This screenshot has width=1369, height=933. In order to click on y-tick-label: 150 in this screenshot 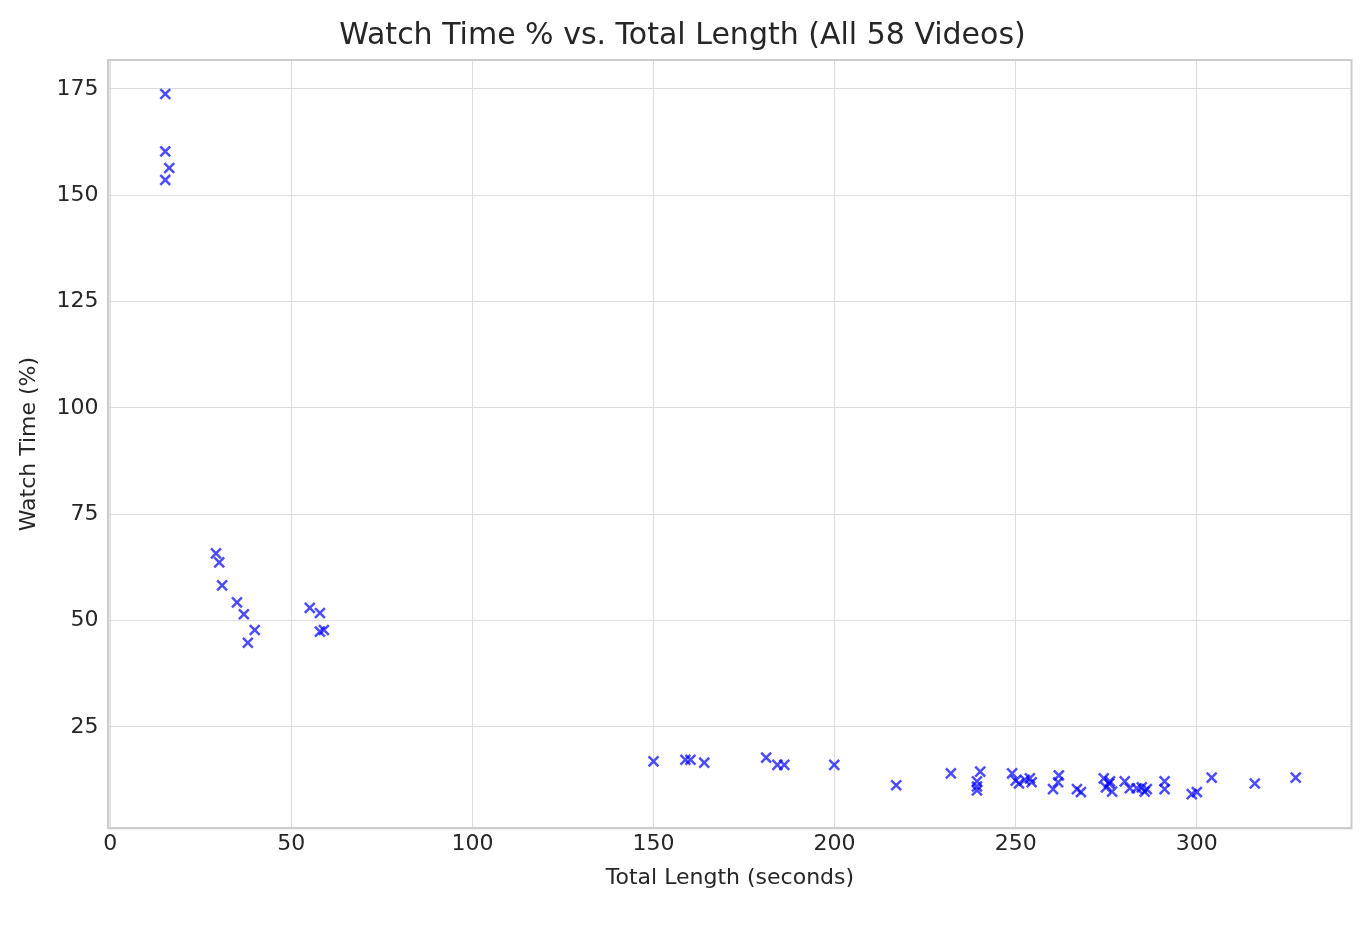, I will do `click(77, 193)`.